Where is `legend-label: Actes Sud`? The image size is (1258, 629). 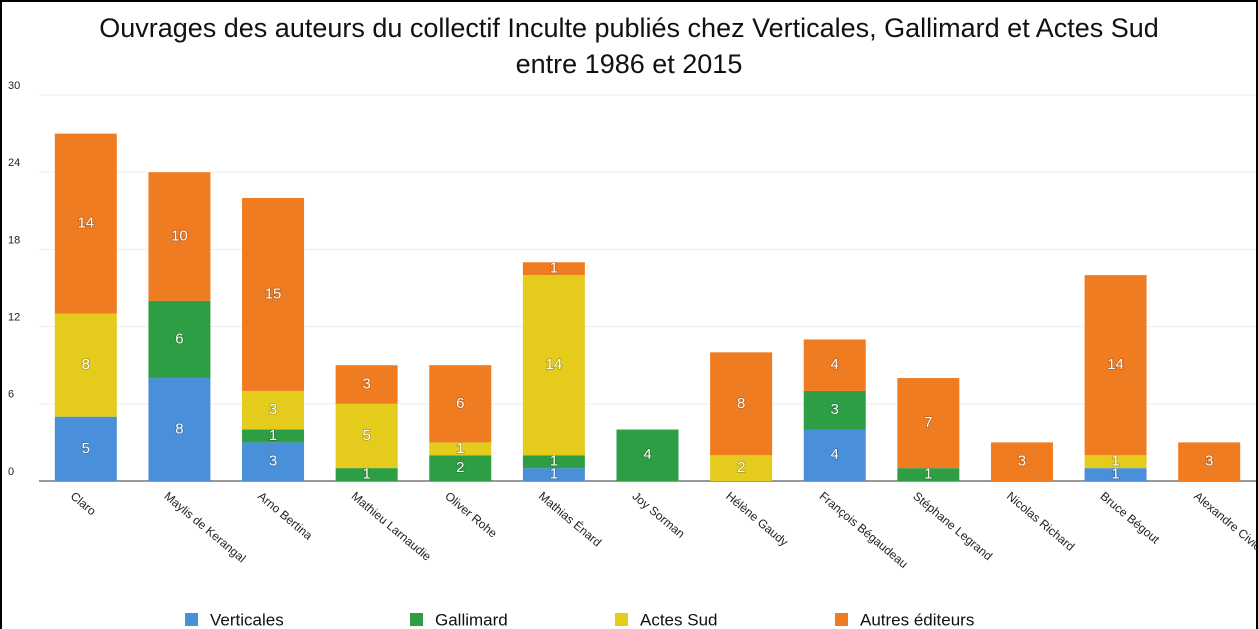
legend-label: Actes Sud is located at coordinates (679, 619).